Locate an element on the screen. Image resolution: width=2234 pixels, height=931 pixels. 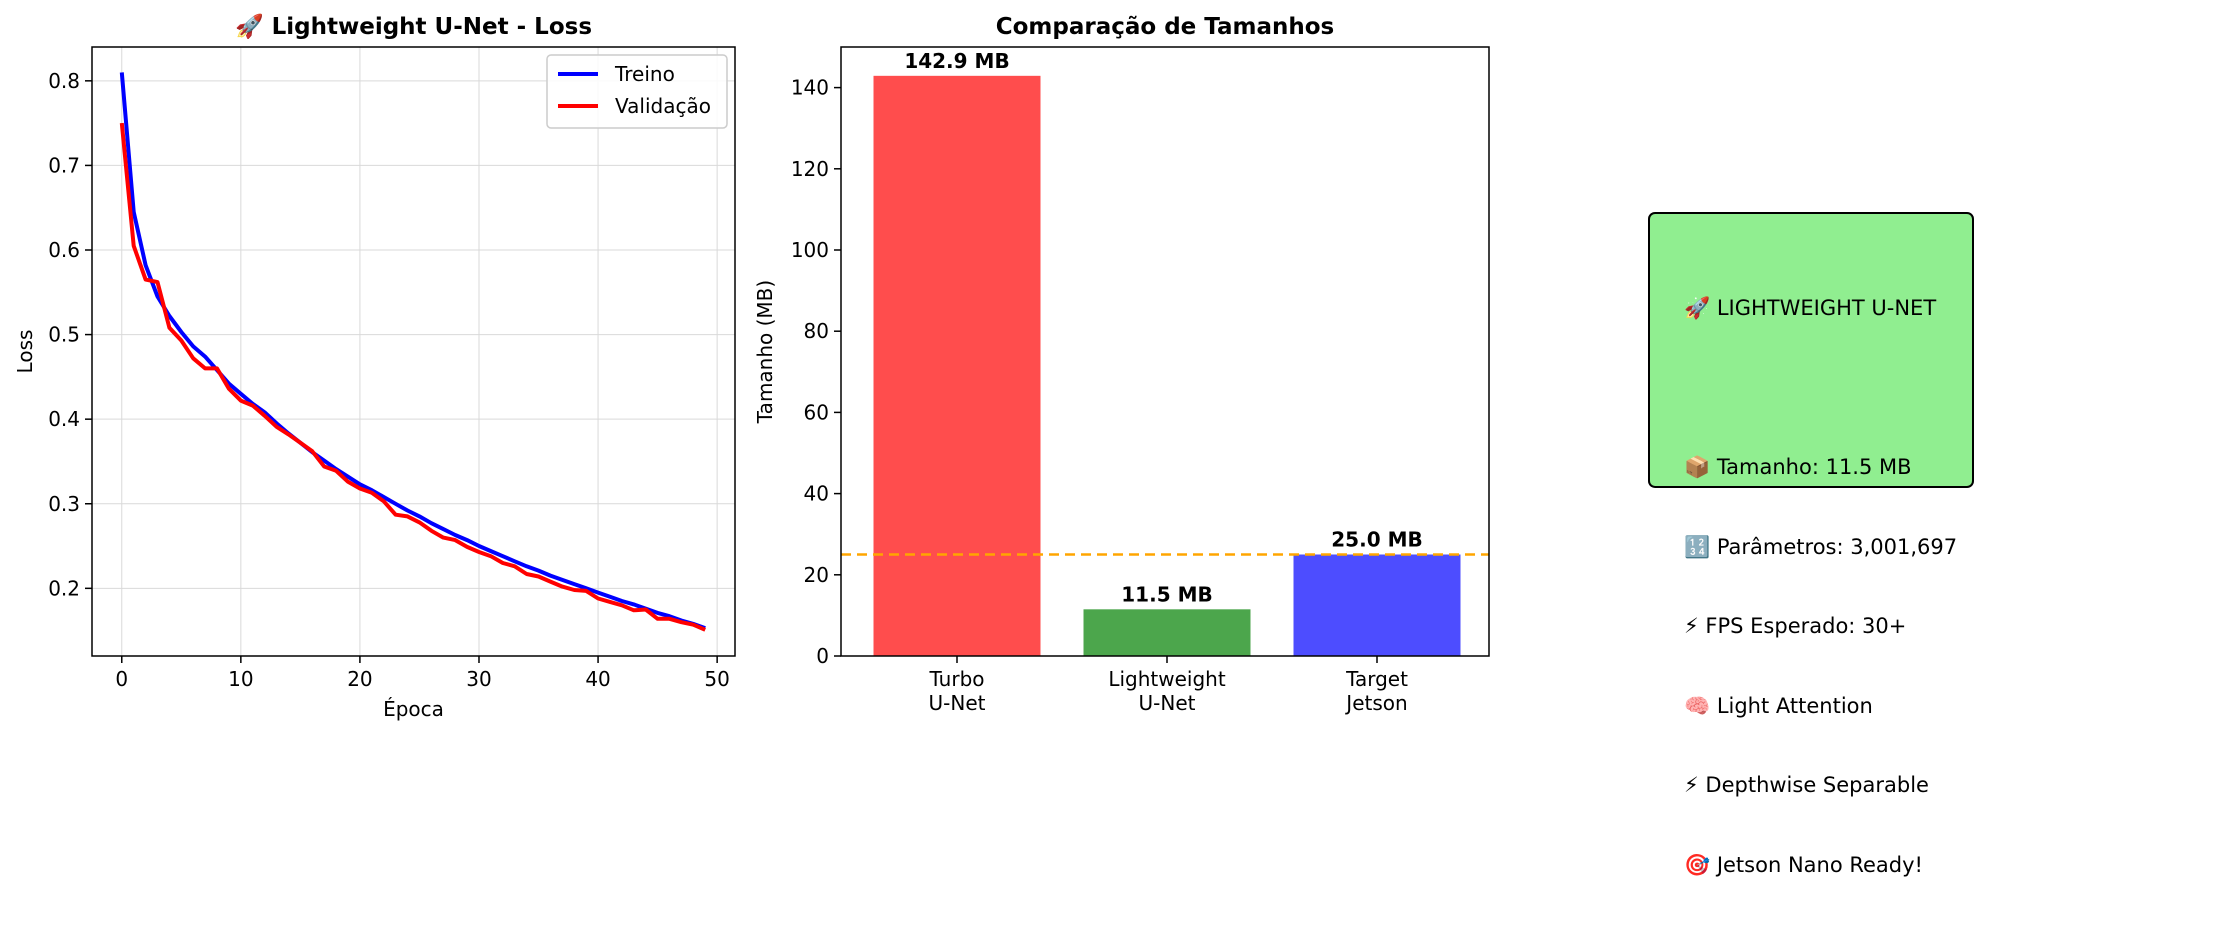
y-axis-label: Tamanho (MB) is located at coordinates (765, 352).